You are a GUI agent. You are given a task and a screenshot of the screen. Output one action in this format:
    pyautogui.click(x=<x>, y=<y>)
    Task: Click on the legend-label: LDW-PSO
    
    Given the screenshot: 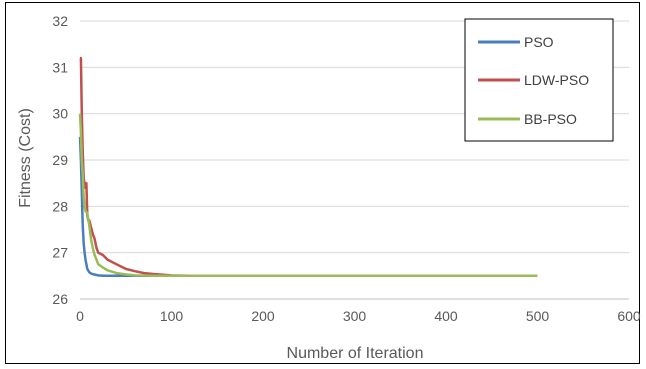 What is the action you would take?
    pyautogui.click(x=556, y=80)
    